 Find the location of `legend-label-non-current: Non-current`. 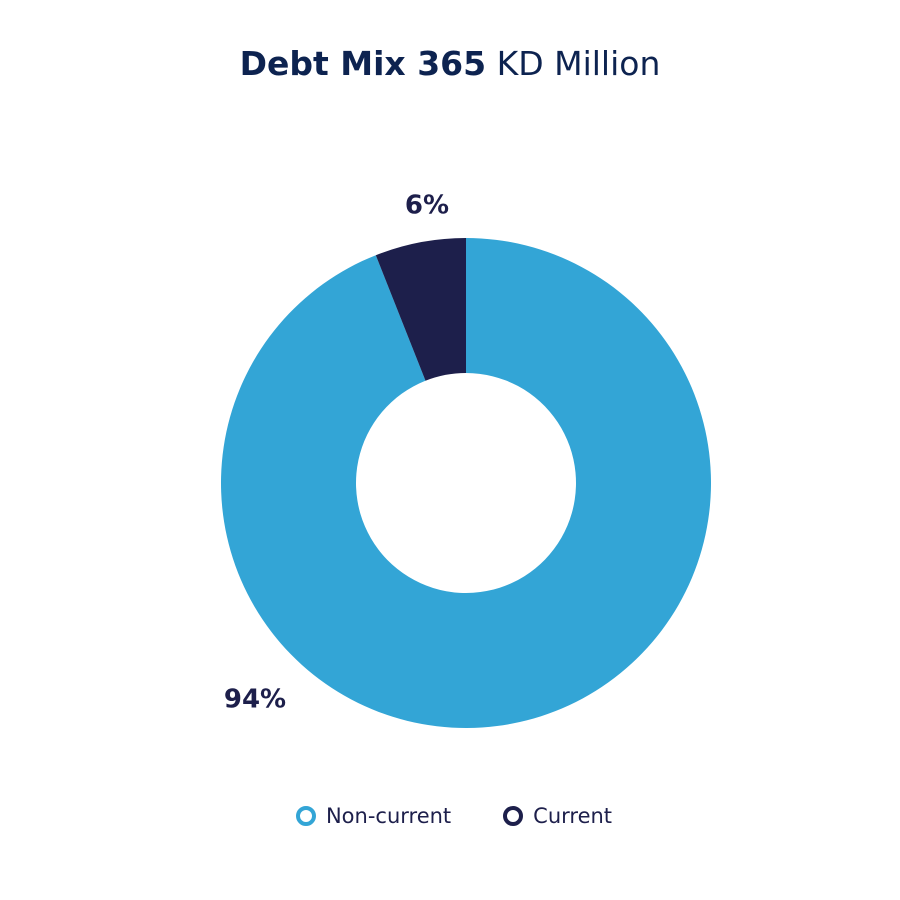

legend-label-non-current: Non-current is located at coordinates (388, 816).